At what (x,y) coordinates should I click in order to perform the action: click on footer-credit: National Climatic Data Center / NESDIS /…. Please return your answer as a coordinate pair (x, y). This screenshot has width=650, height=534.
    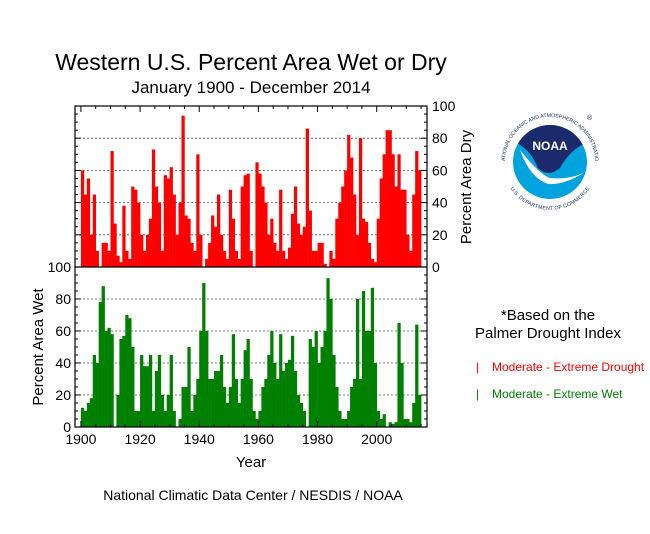
    Looking at the image, I should click on (253, 495).